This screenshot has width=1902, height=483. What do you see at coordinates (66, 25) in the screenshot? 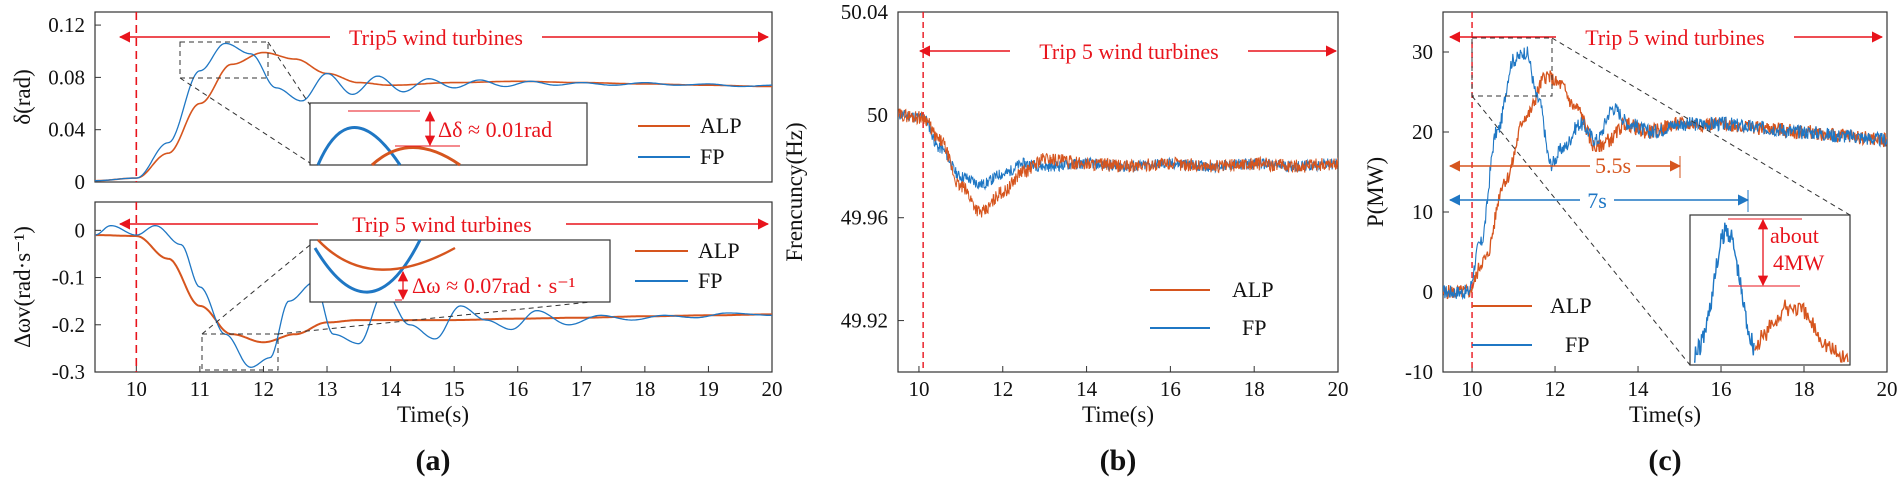
I see `y-tick-label: 0.12` at bounding box center [66, 25].